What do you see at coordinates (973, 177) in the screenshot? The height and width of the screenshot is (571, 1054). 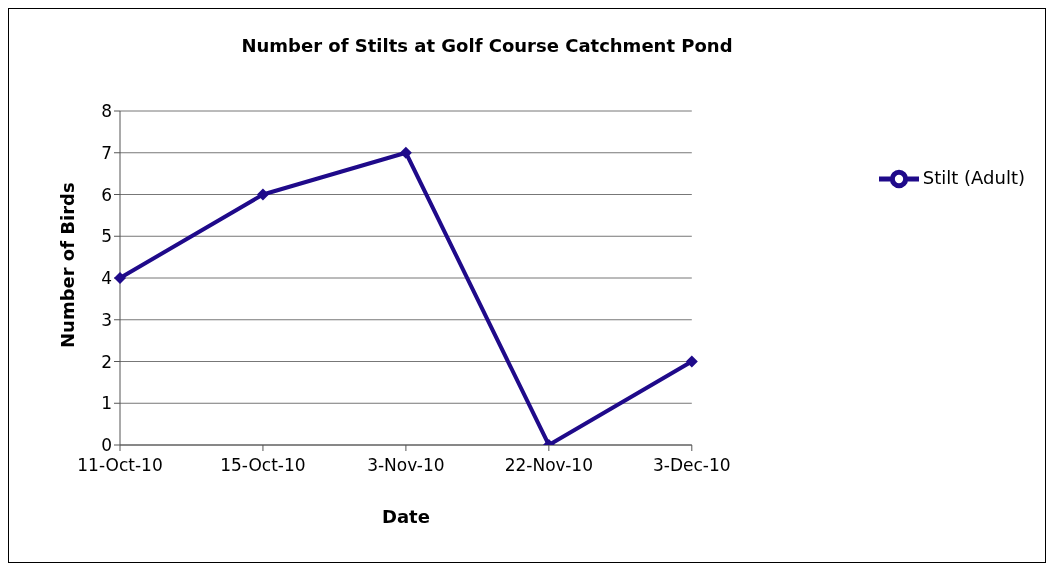 I see `legend-label: Stilt (Adult)` at bounding box center [973, 177].